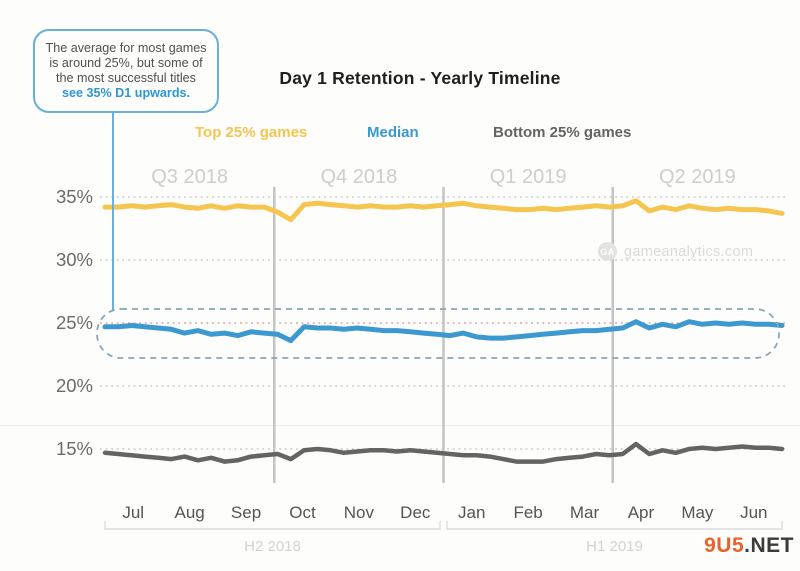  I want to click on gameanalytics-logo-icon: GA, so click(607, 251).